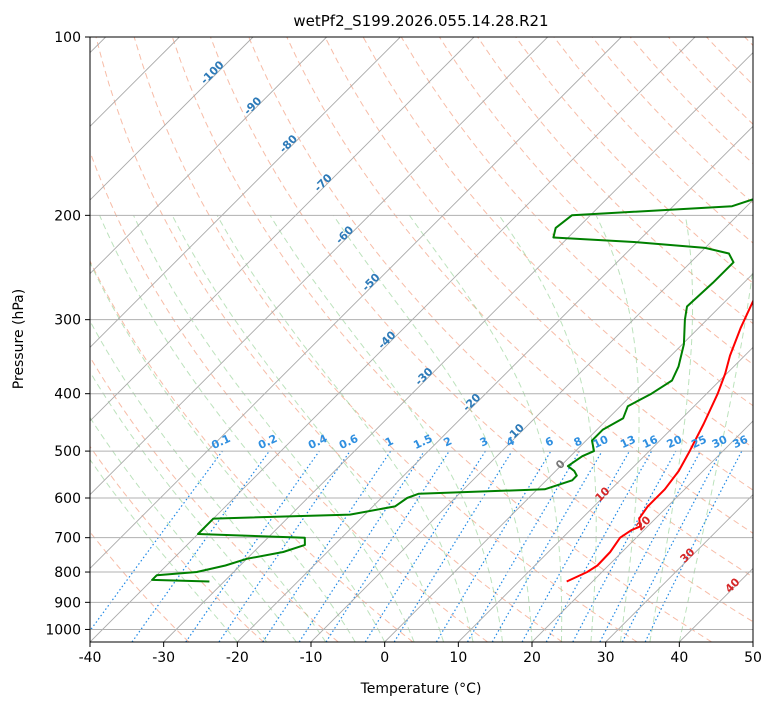 Image resolution: width=775 pixels, height=708 pixels. I want to click on y-tick-label: 100, so click(67, 38).